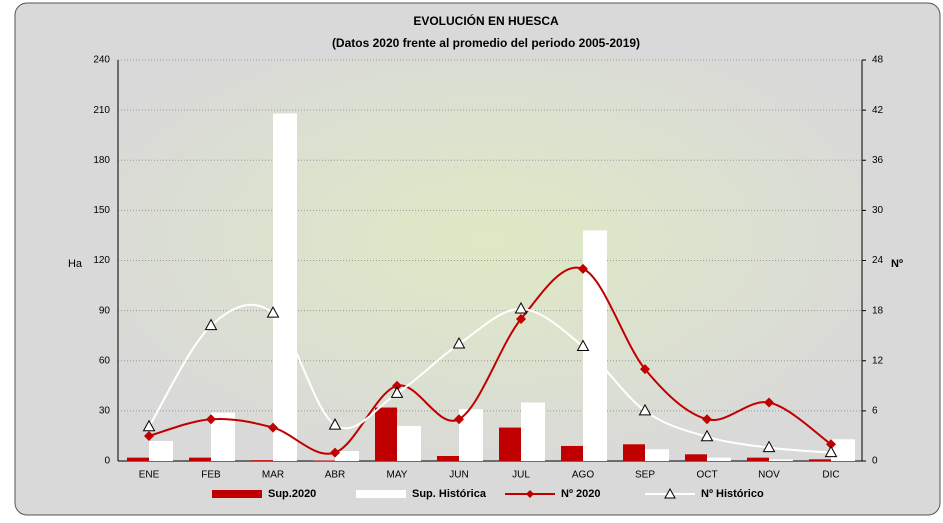  I want to click on y2-tick-label: 48, so click(878, 60).